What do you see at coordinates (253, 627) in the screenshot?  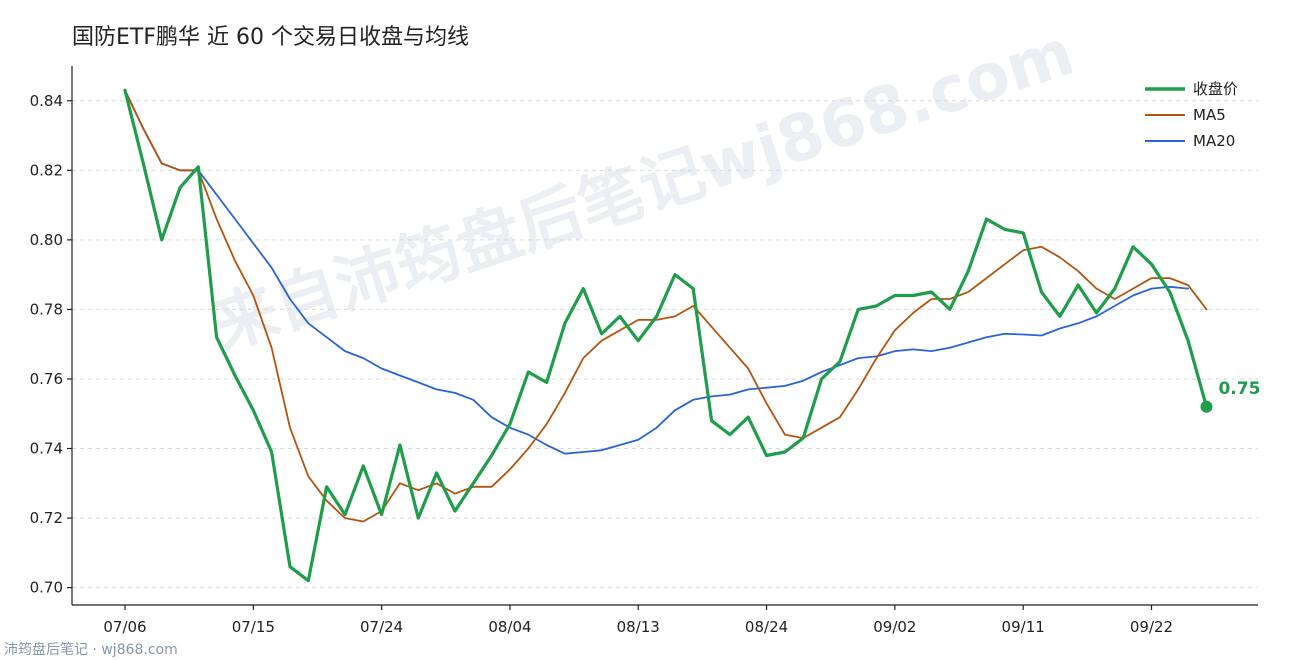 I see `x-tick-label-1: 07/15` at bounding box center [253, 627].